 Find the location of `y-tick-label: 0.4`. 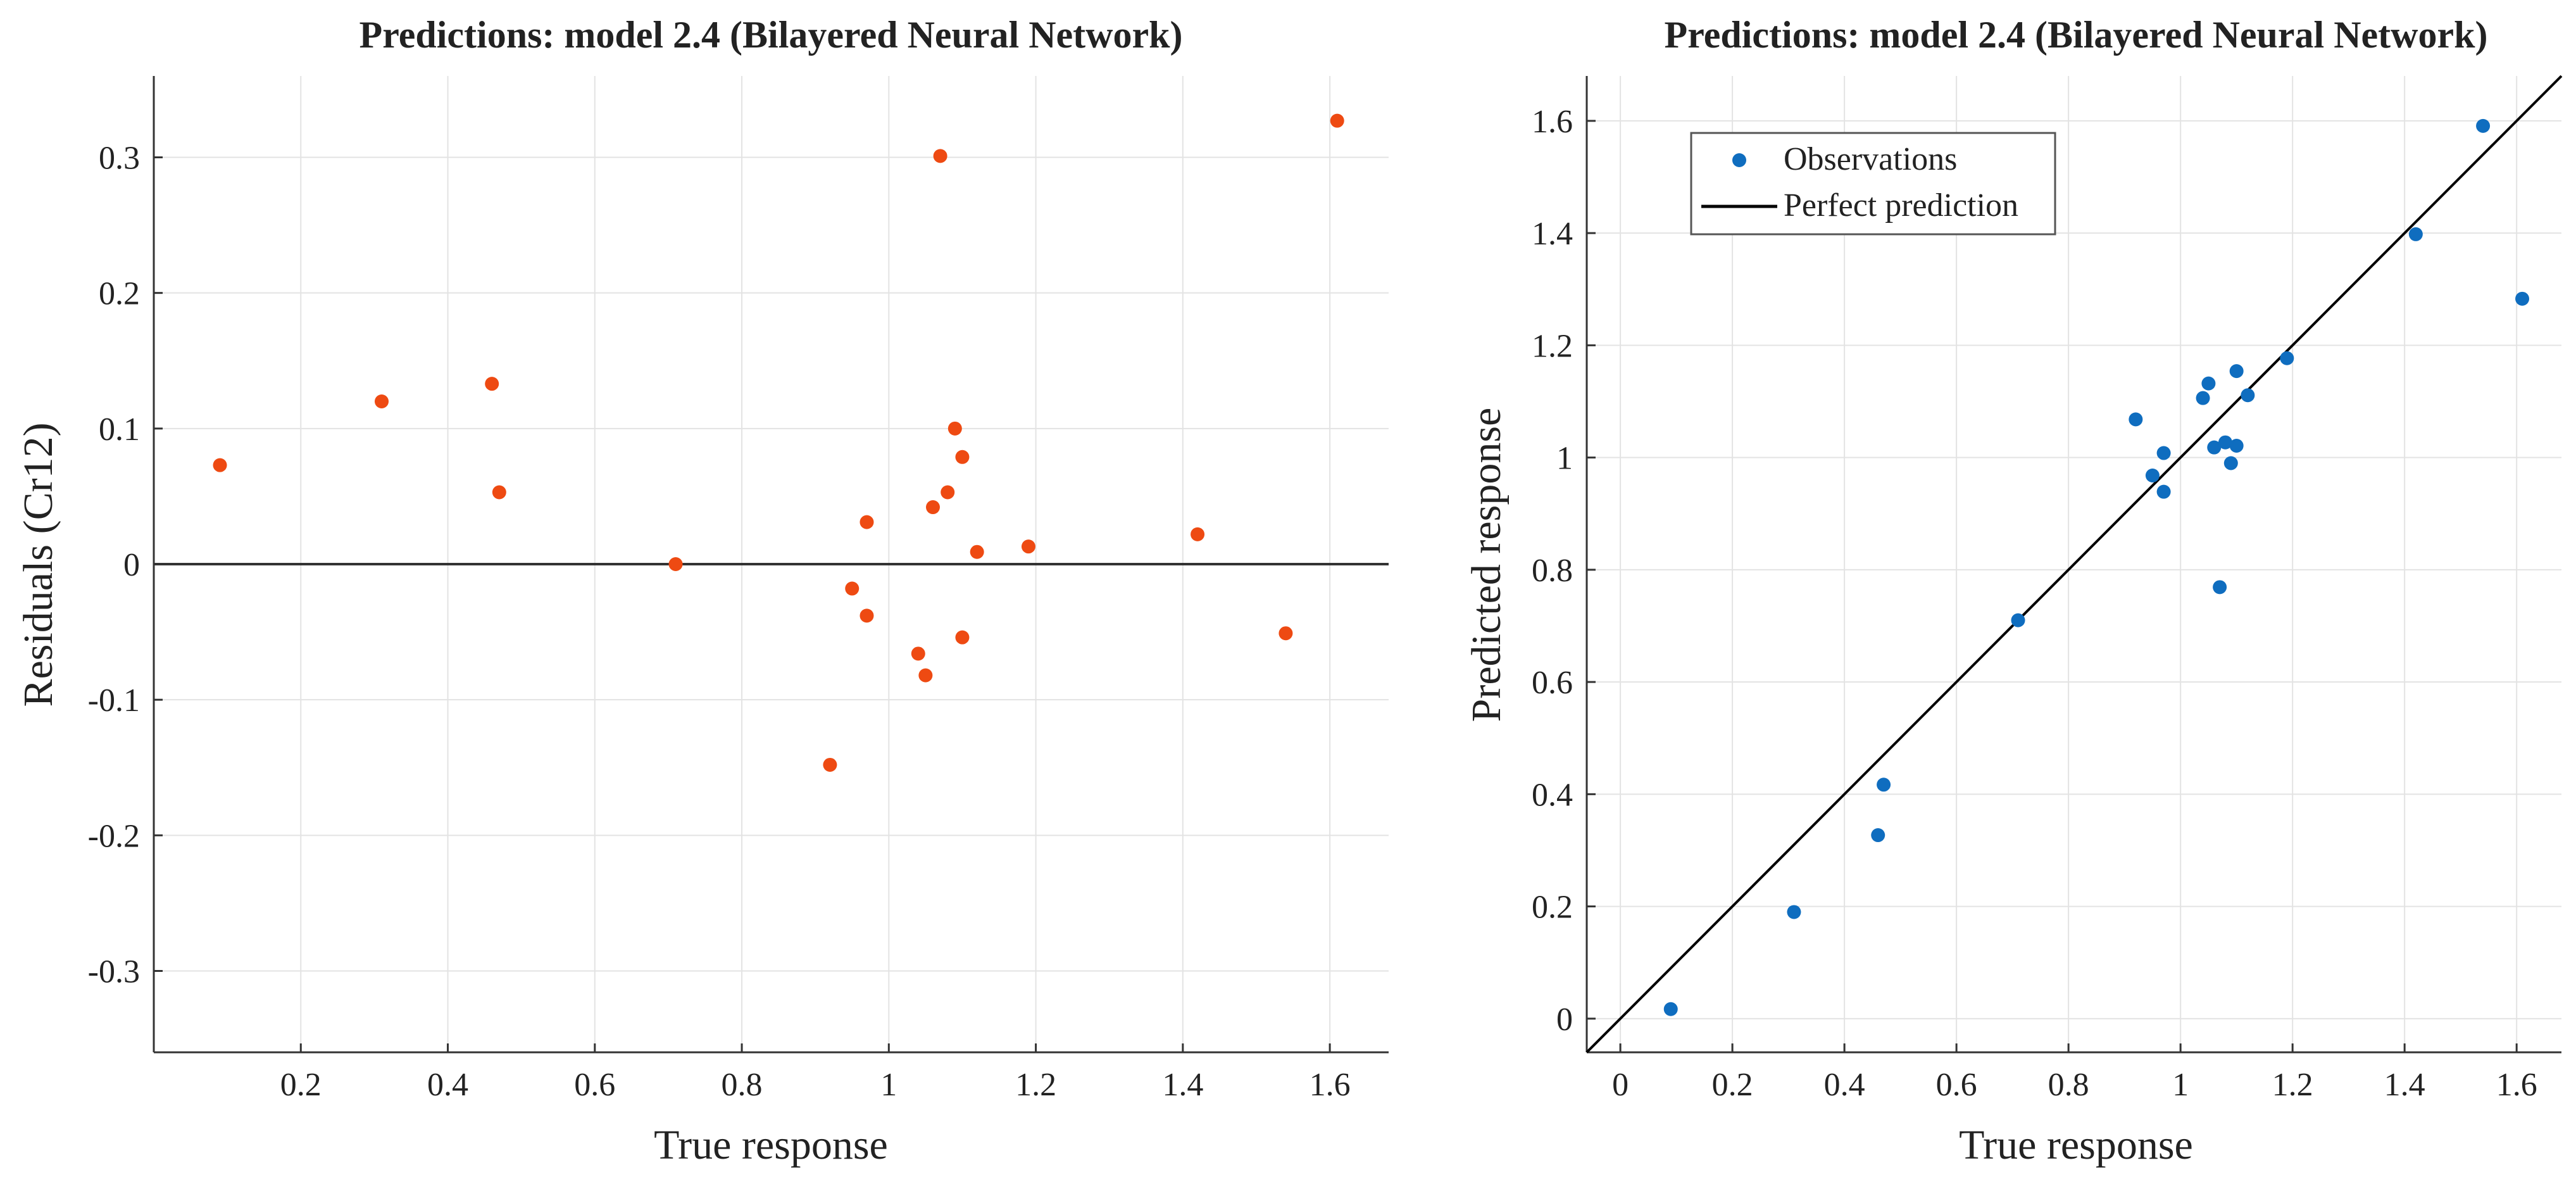

y-tick-label: 0.4 is located at coordinates (1552, 795).